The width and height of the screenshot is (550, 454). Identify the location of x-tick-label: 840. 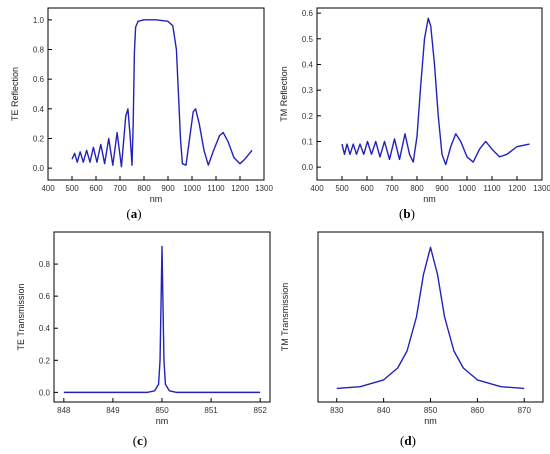
(384, 410).